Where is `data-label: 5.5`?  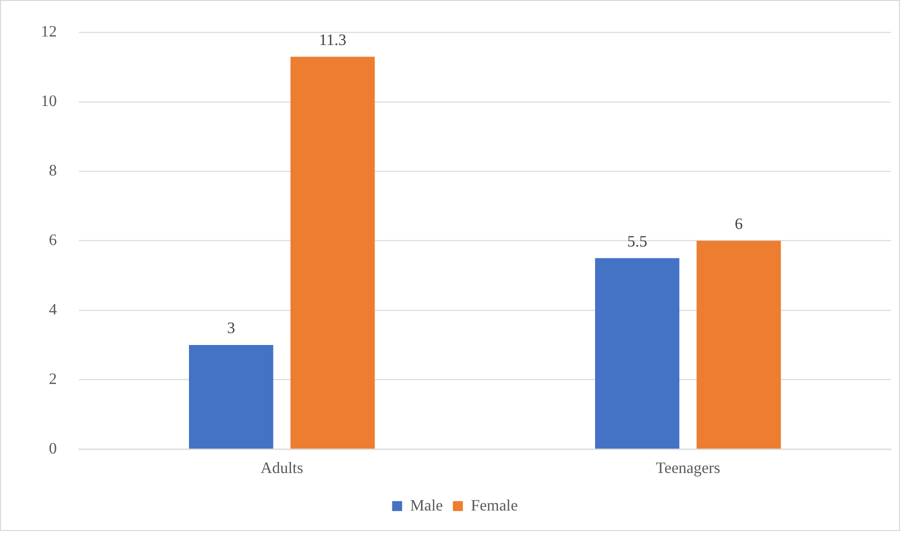
data-label: 5.5 is located at coordinates (637, 241).